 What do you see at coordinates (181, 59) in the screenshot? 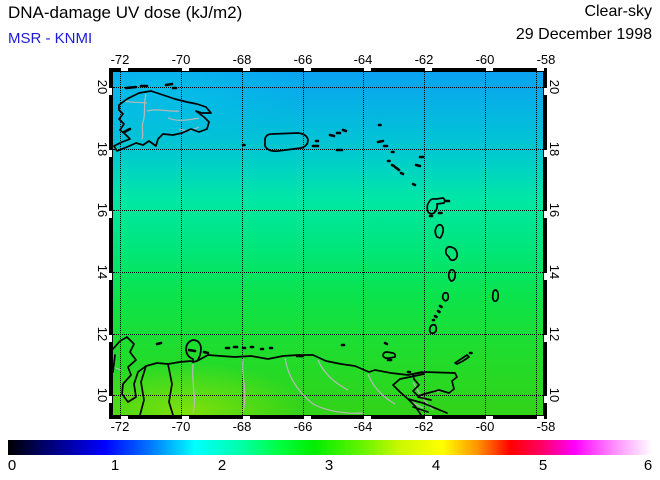
I see `x-tick-label-top: -70` at bounding box center [181, 59].